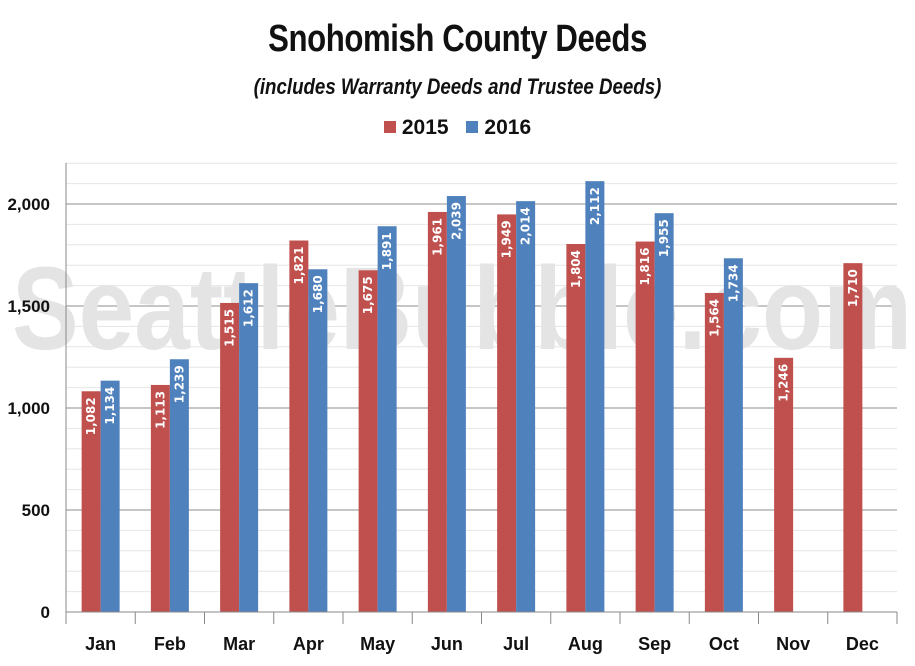 This screenshot has height=666, width=915. What do you see at coordinates (733, 283) in the screenshot?
I see `bar-value-label: 1,734` at bounding box center [733, 283].